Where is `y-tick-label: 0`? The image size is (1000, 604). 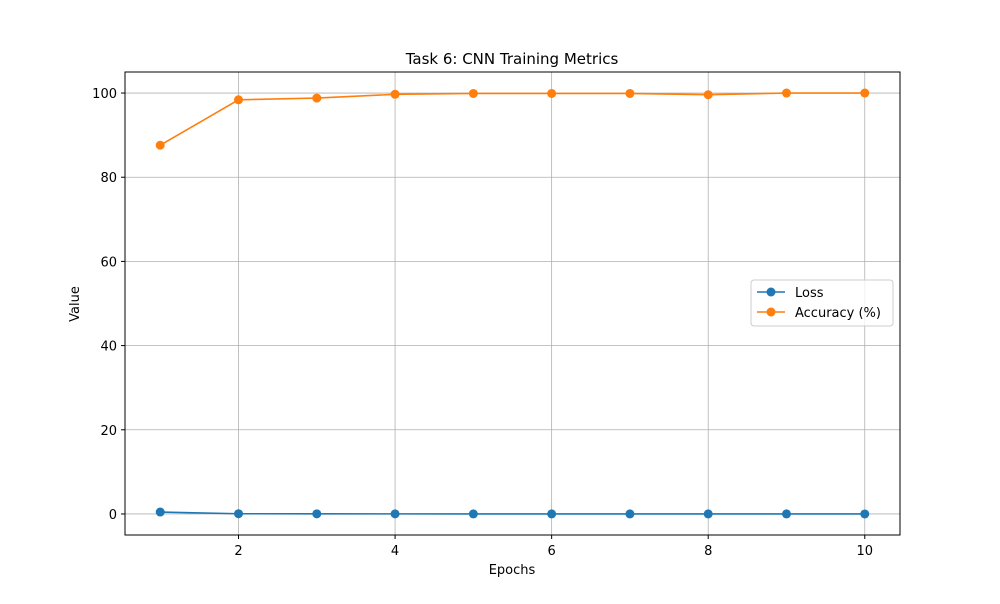 y-tick-label: 0 is located at coordinates (113, 515).